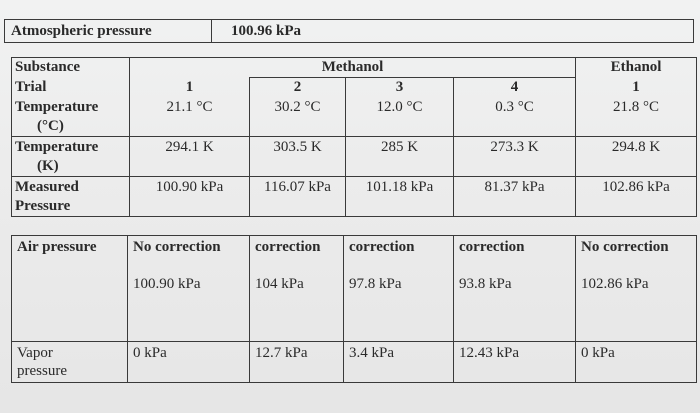 This screenshot has height=413, width=700. What do you see at coordinates (399, 156) in the screenshot?
I see `temp-k-cell: 285 K` at bounding box center [399, 156].